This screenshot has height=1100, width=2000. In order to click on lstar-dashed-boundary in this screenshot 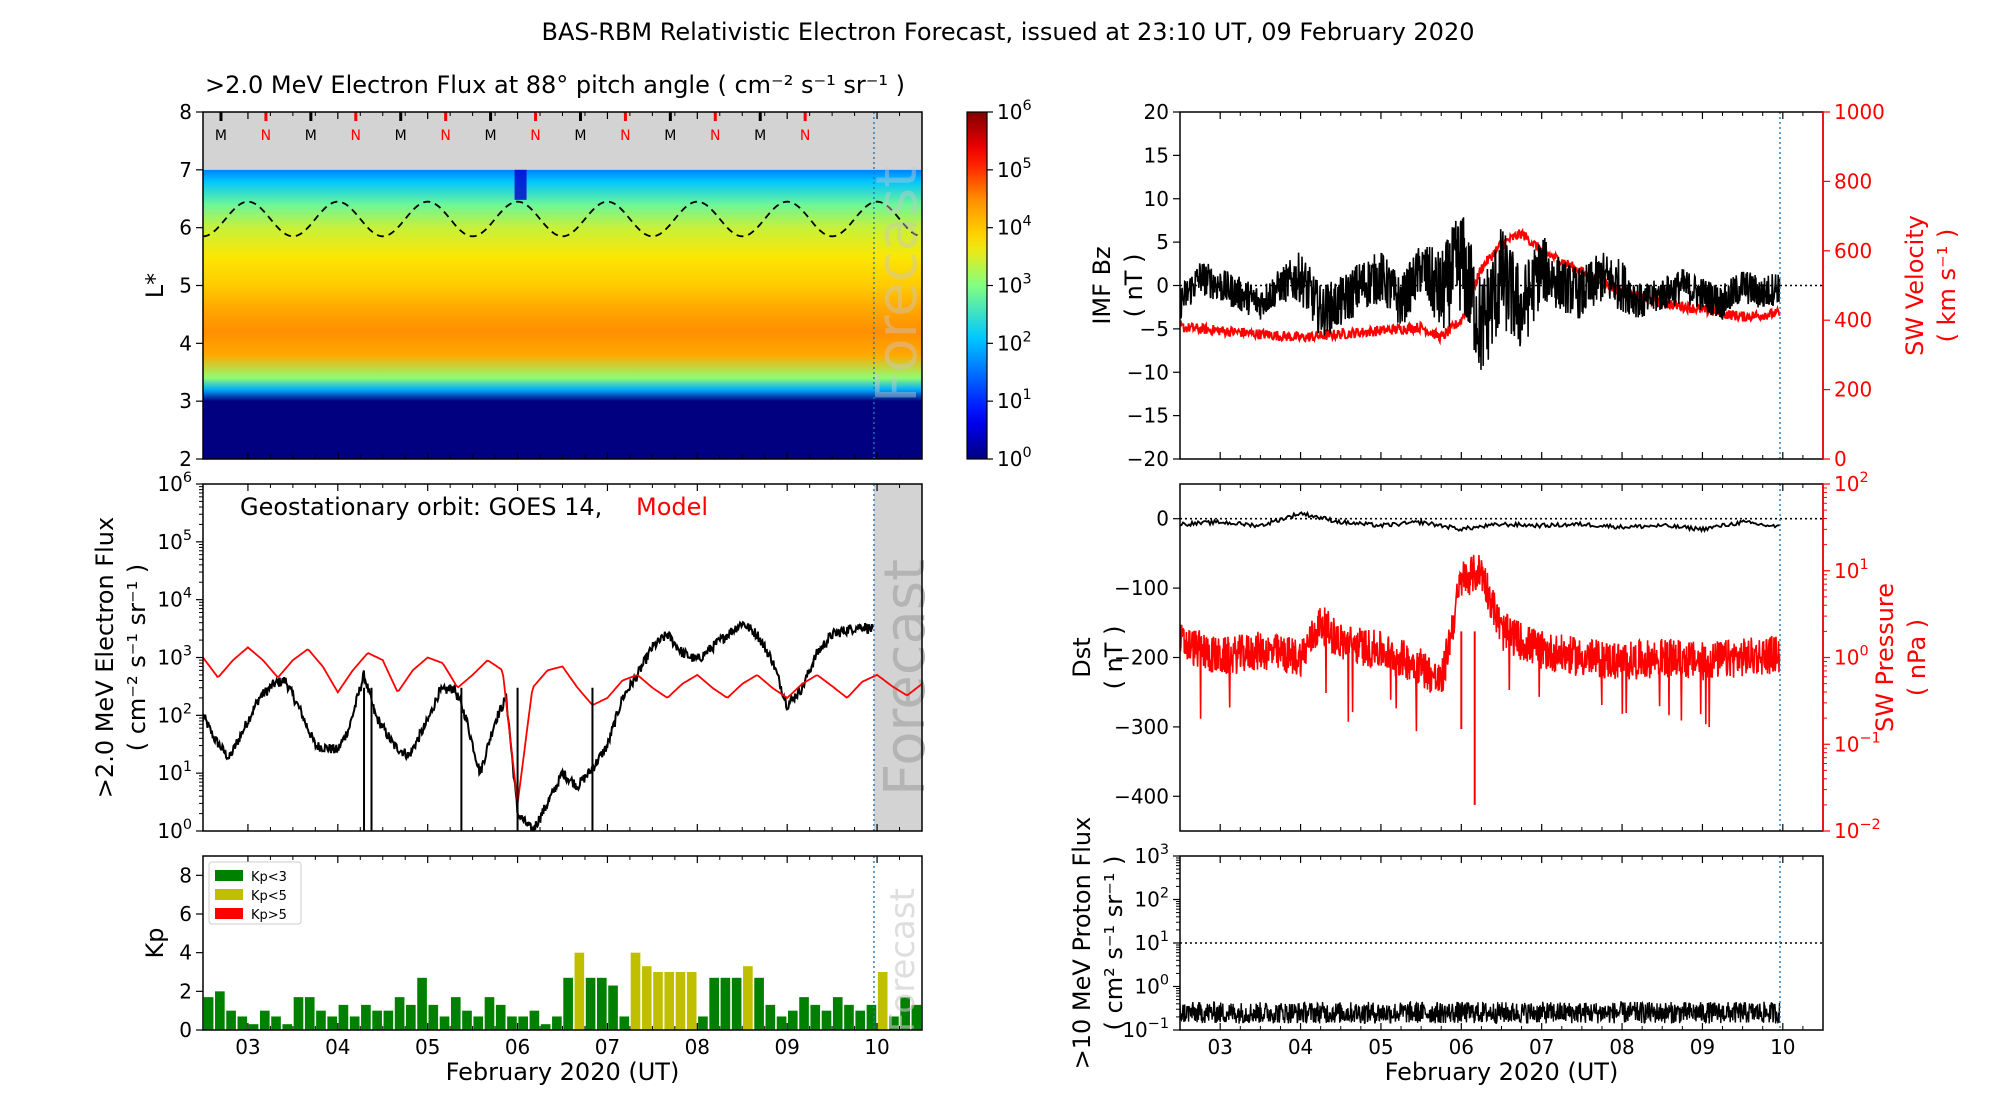, I will do `click(562, 219)`.